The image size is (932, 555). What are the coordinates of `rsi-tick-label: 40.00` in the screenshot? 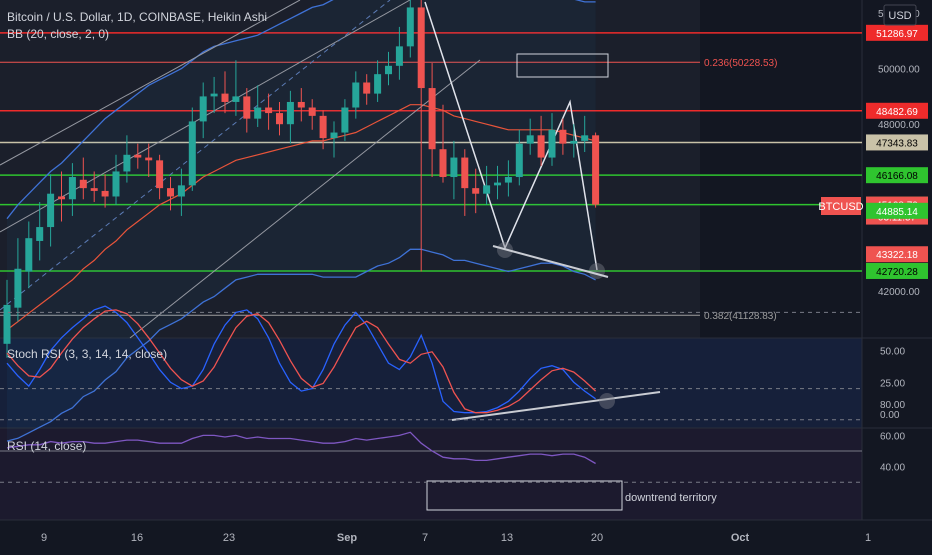 It's located at (892, 468).